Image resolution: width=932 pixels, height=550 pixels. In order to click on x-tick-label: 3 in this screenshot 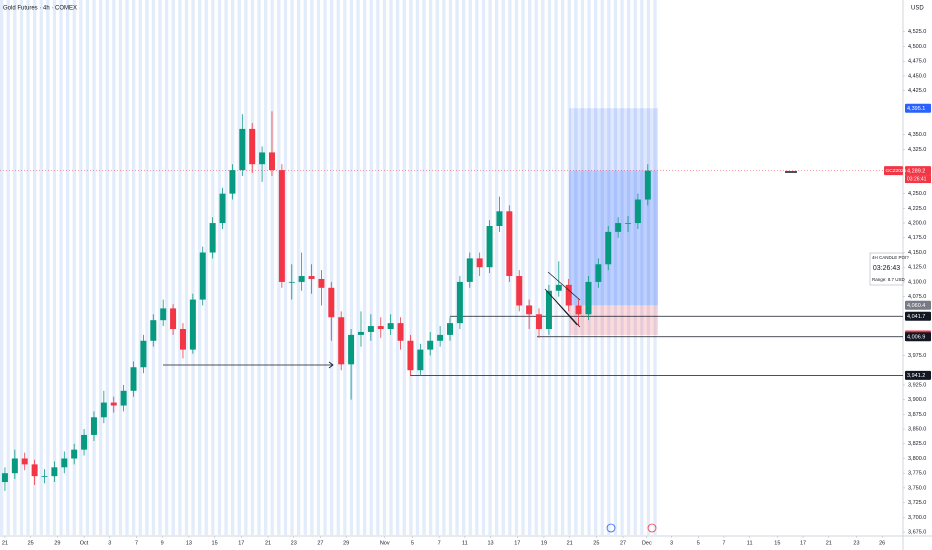, I will do `click(671, 543)`.